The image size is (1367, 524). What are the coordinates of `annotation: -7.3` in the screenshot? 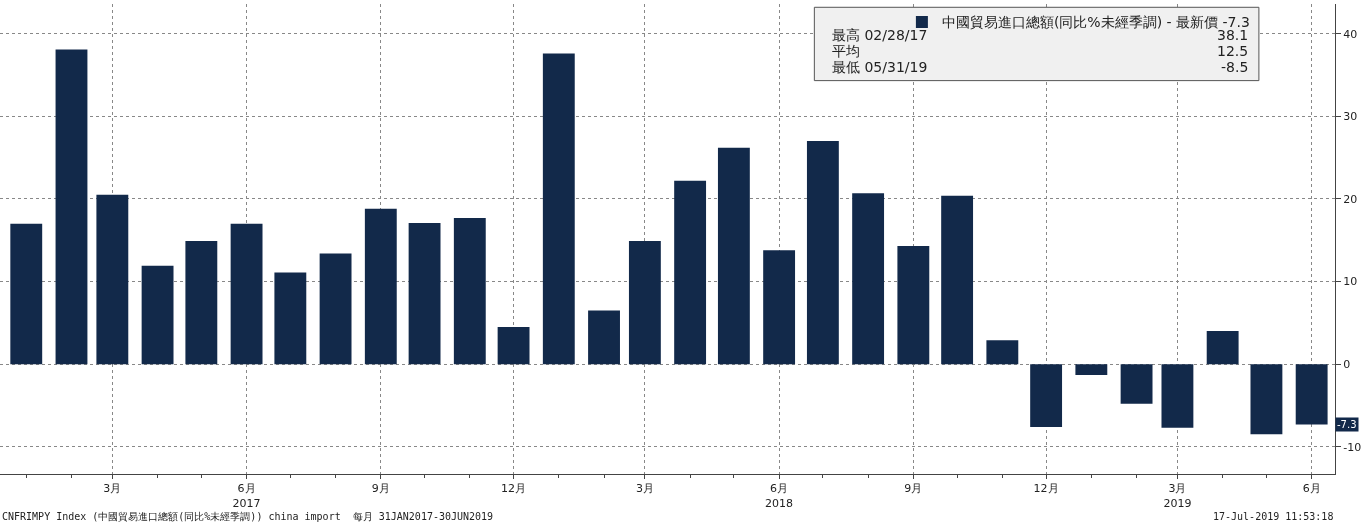 It's located at (1347, 424).